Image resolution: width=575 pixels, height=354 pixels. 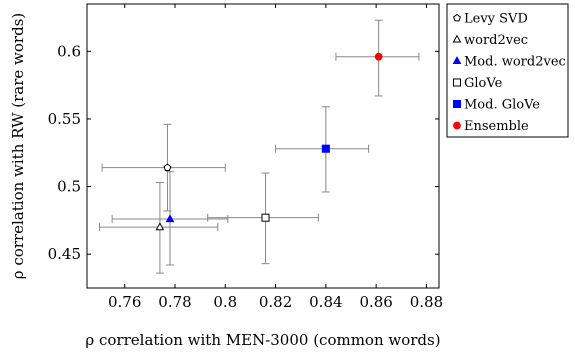 I want to click on legend-box, so click(x=507, y=70).